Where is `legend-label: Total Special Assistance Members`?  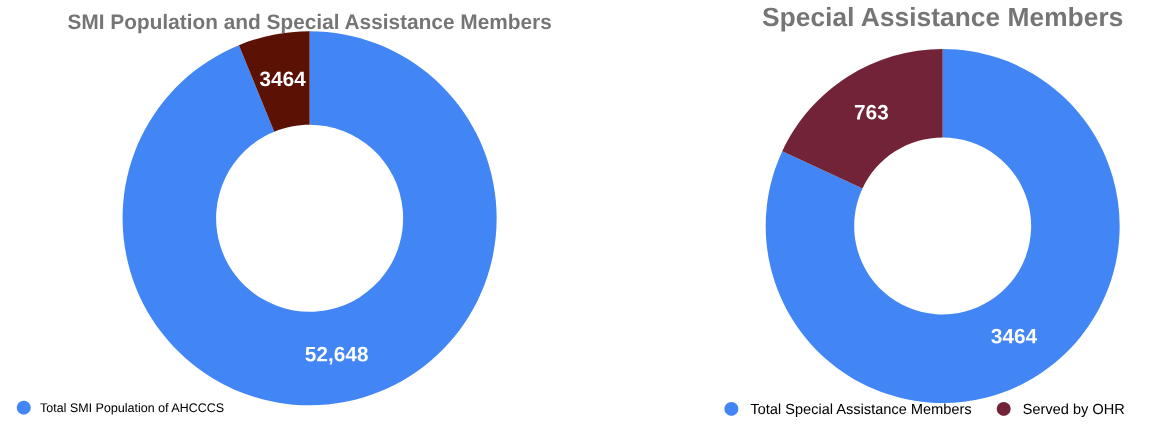
legend-label: Total Special Assistance Members is located at coordinates (861, 410).